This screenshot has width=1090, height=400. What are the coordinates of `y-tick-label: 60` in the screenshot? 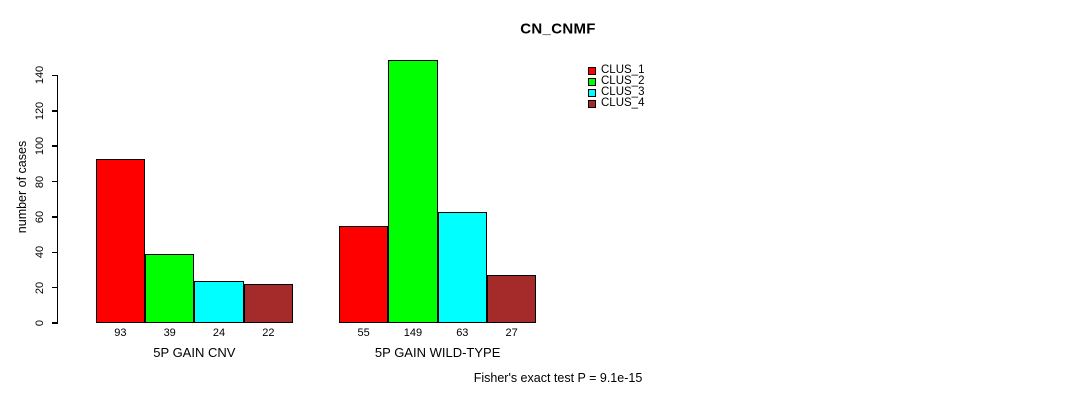 It's located at (40, 217).